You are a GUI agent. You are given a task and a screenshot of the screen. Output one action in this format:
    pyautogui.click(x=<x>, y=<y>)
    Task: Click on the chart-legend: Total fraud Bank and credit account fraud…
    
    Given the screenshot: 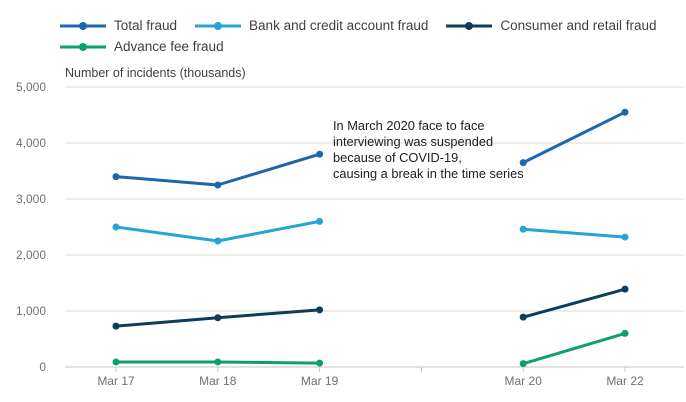 What is the action you would take?
    pyautogui.click(x=358, y=36)
    